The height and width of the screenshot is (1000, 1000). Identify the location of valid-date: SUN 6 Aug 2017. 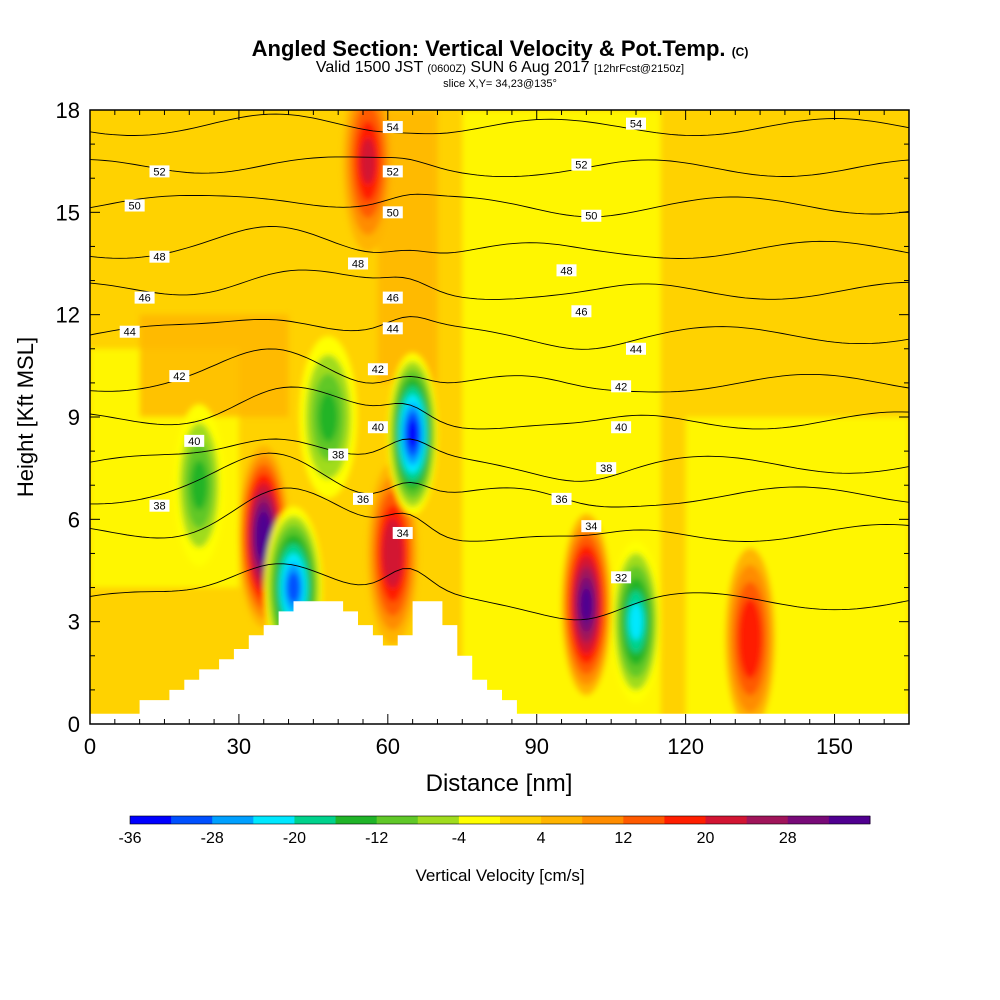
(530, 67).